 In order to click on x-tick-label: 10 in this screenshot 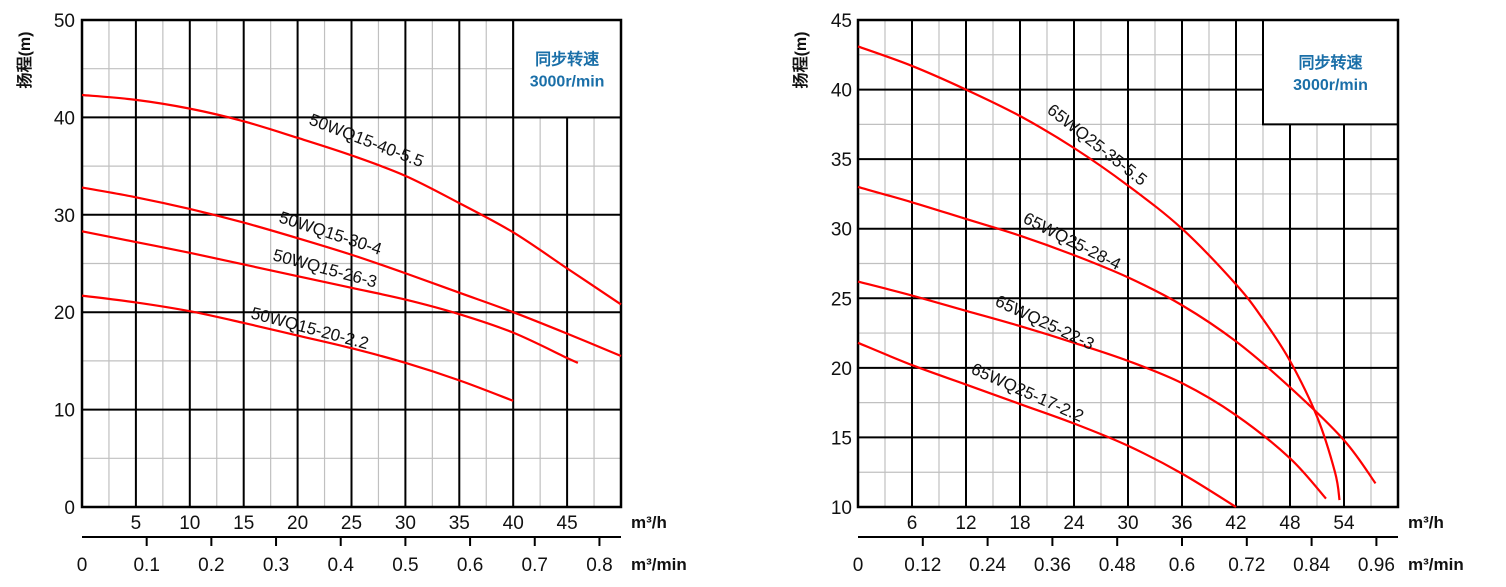, I will do `click(189, 523)`.